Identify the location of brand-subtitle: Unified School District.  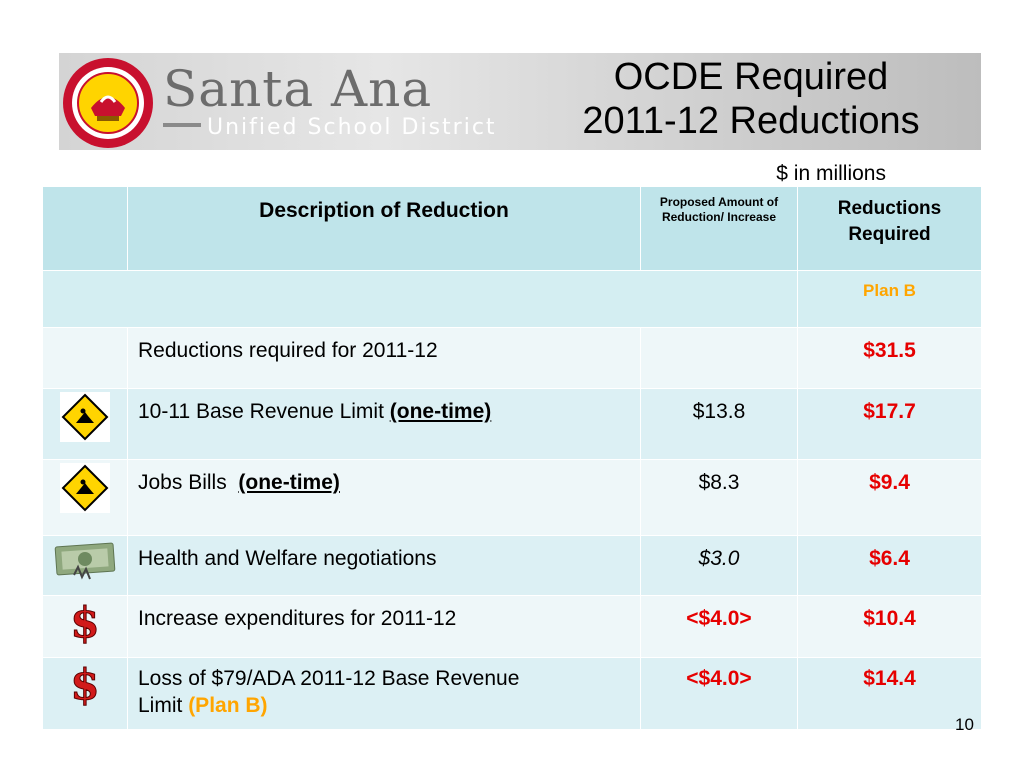
(352, 127).